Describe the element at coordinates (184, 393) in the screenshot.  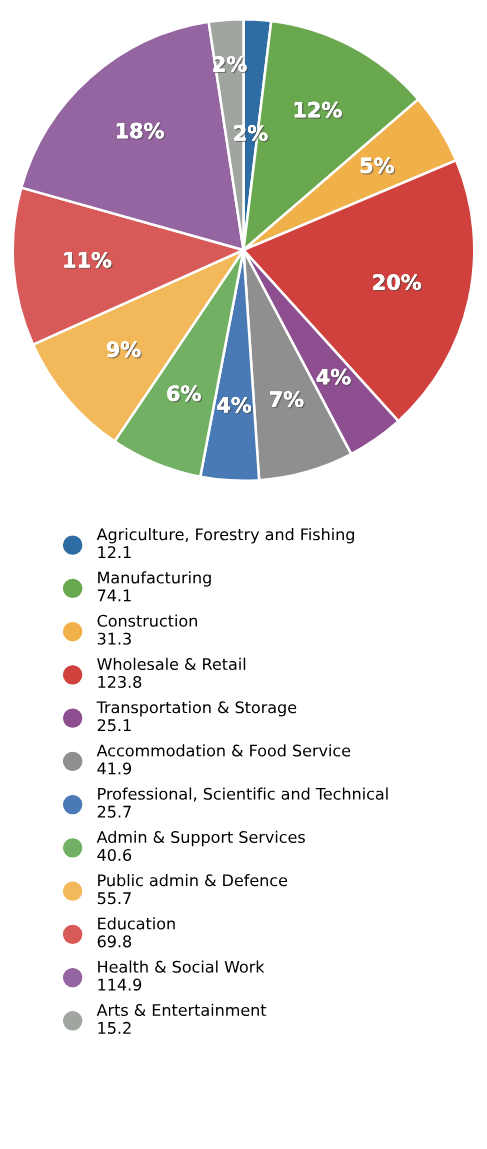
I see `text: 6%` at that location.